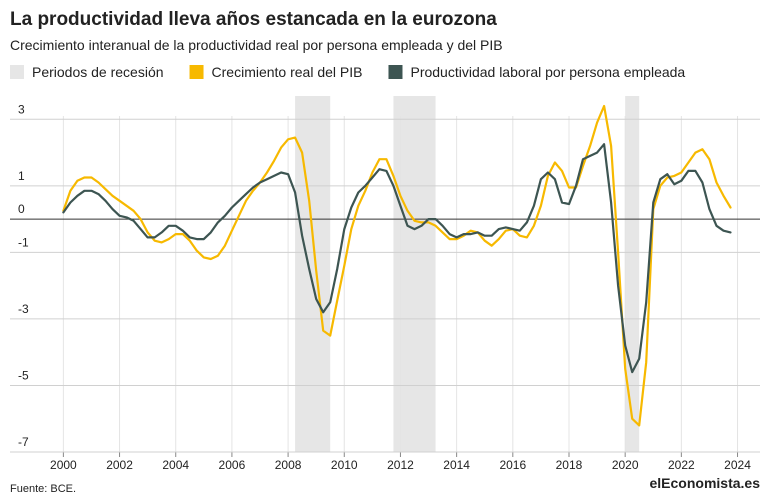  Describe the element at coordinates (63, 465) in the screenshot. I see `x-tick-label: 2000` at that location.